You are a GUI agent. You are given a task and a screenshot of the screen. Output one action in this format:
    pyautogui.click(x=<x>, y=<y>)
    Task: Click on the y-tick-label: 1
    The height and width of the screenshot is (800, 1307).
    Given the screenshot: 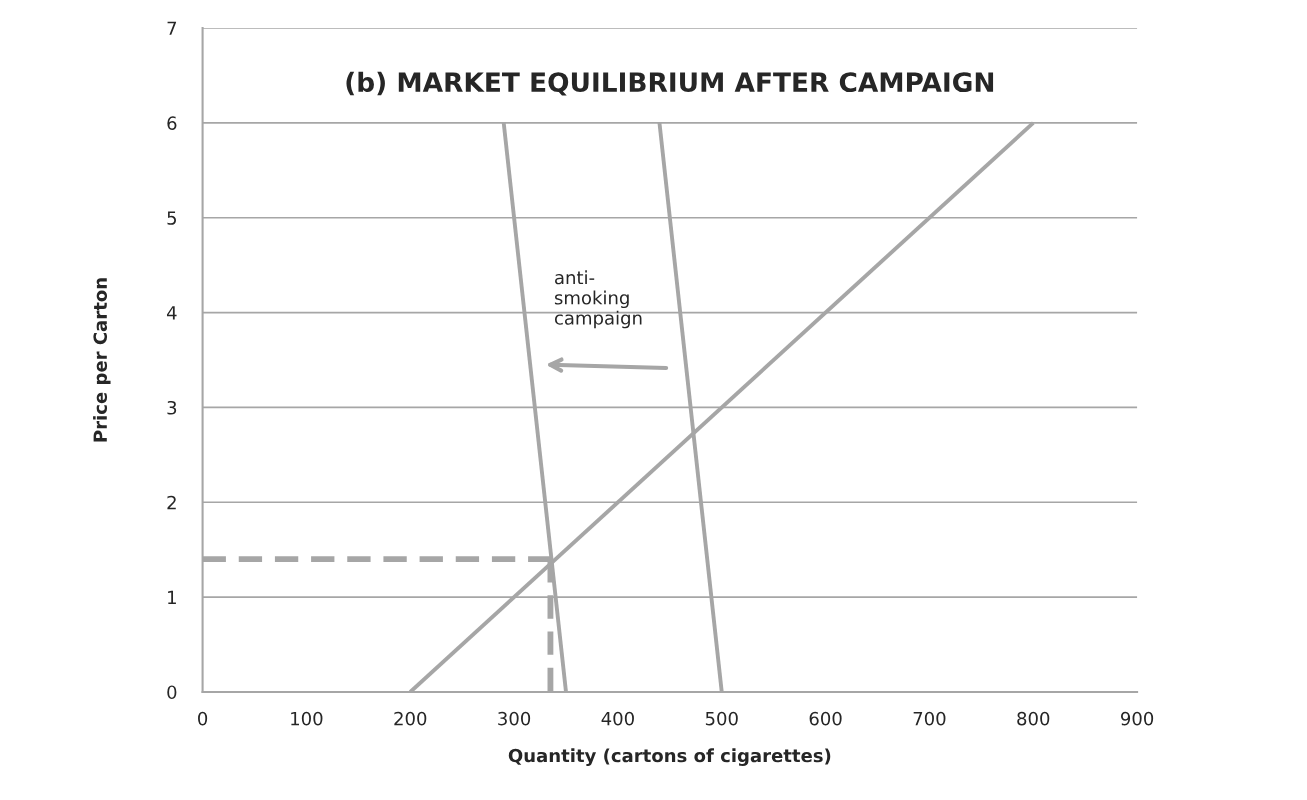 What is the action you would take?
    pyautogui.click(x=172, y=597)
    